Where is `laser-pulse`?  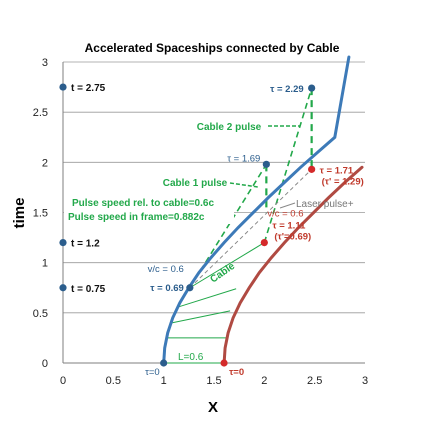 laser-pulse is located at coordinates (250, 228).